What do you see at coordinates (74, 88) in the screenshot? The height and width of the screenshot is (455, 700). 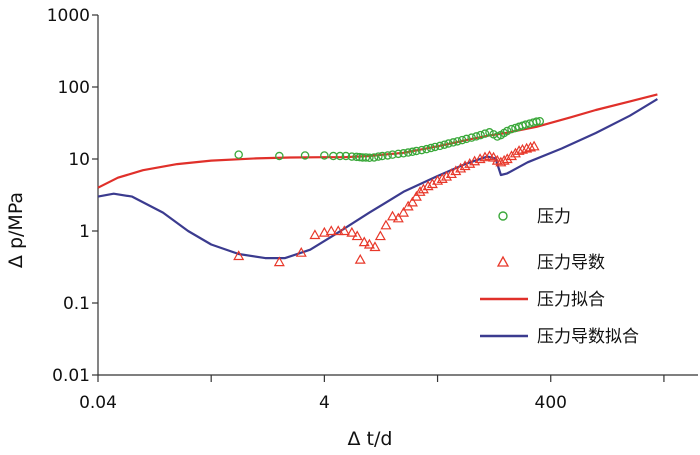 I see `y-tick-label: 100` at bounding box center [74, 88].